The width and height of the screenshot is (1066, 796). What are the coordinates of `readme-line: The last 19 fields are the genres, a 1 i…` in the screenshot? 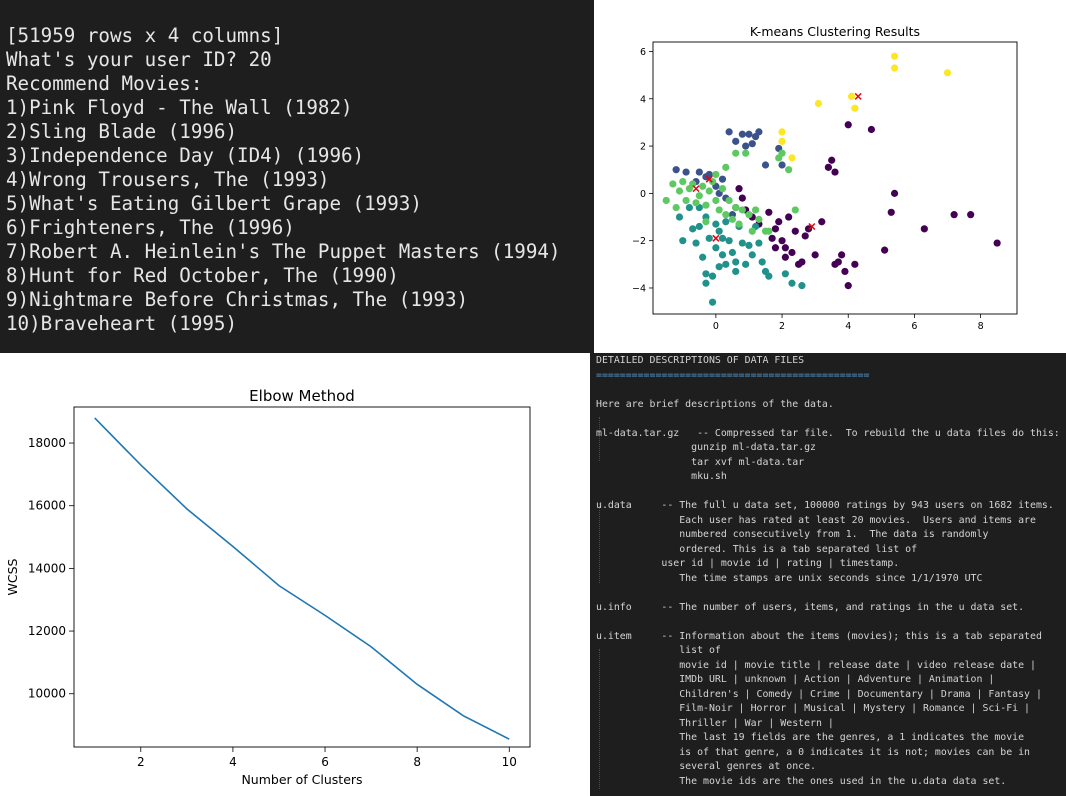 It's located at (852, 737).